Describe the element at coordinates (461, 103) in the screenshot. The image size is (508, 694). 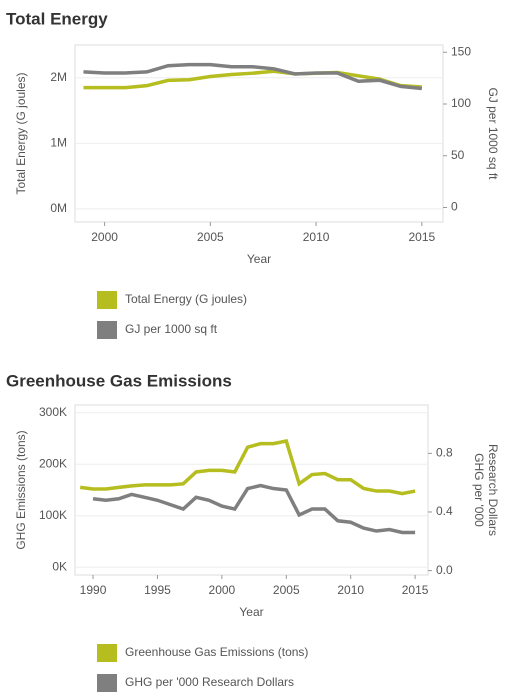
I see `y2-tick-label: 100` at that location.